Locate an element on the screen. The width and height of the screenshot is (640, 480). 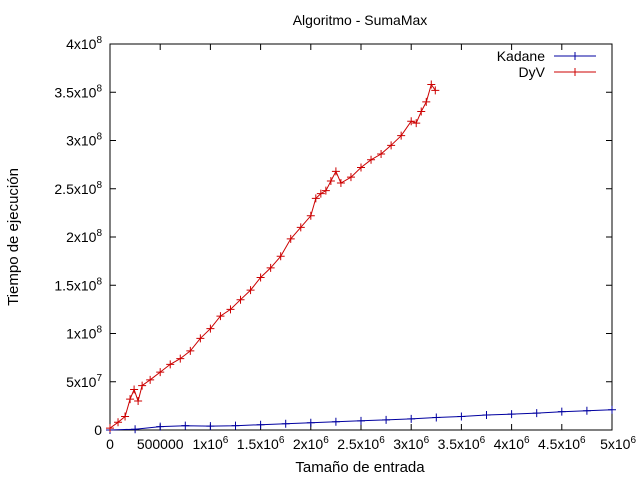
chart-title: Algoritmo - SumaMax is located at coordinates (360, 20).